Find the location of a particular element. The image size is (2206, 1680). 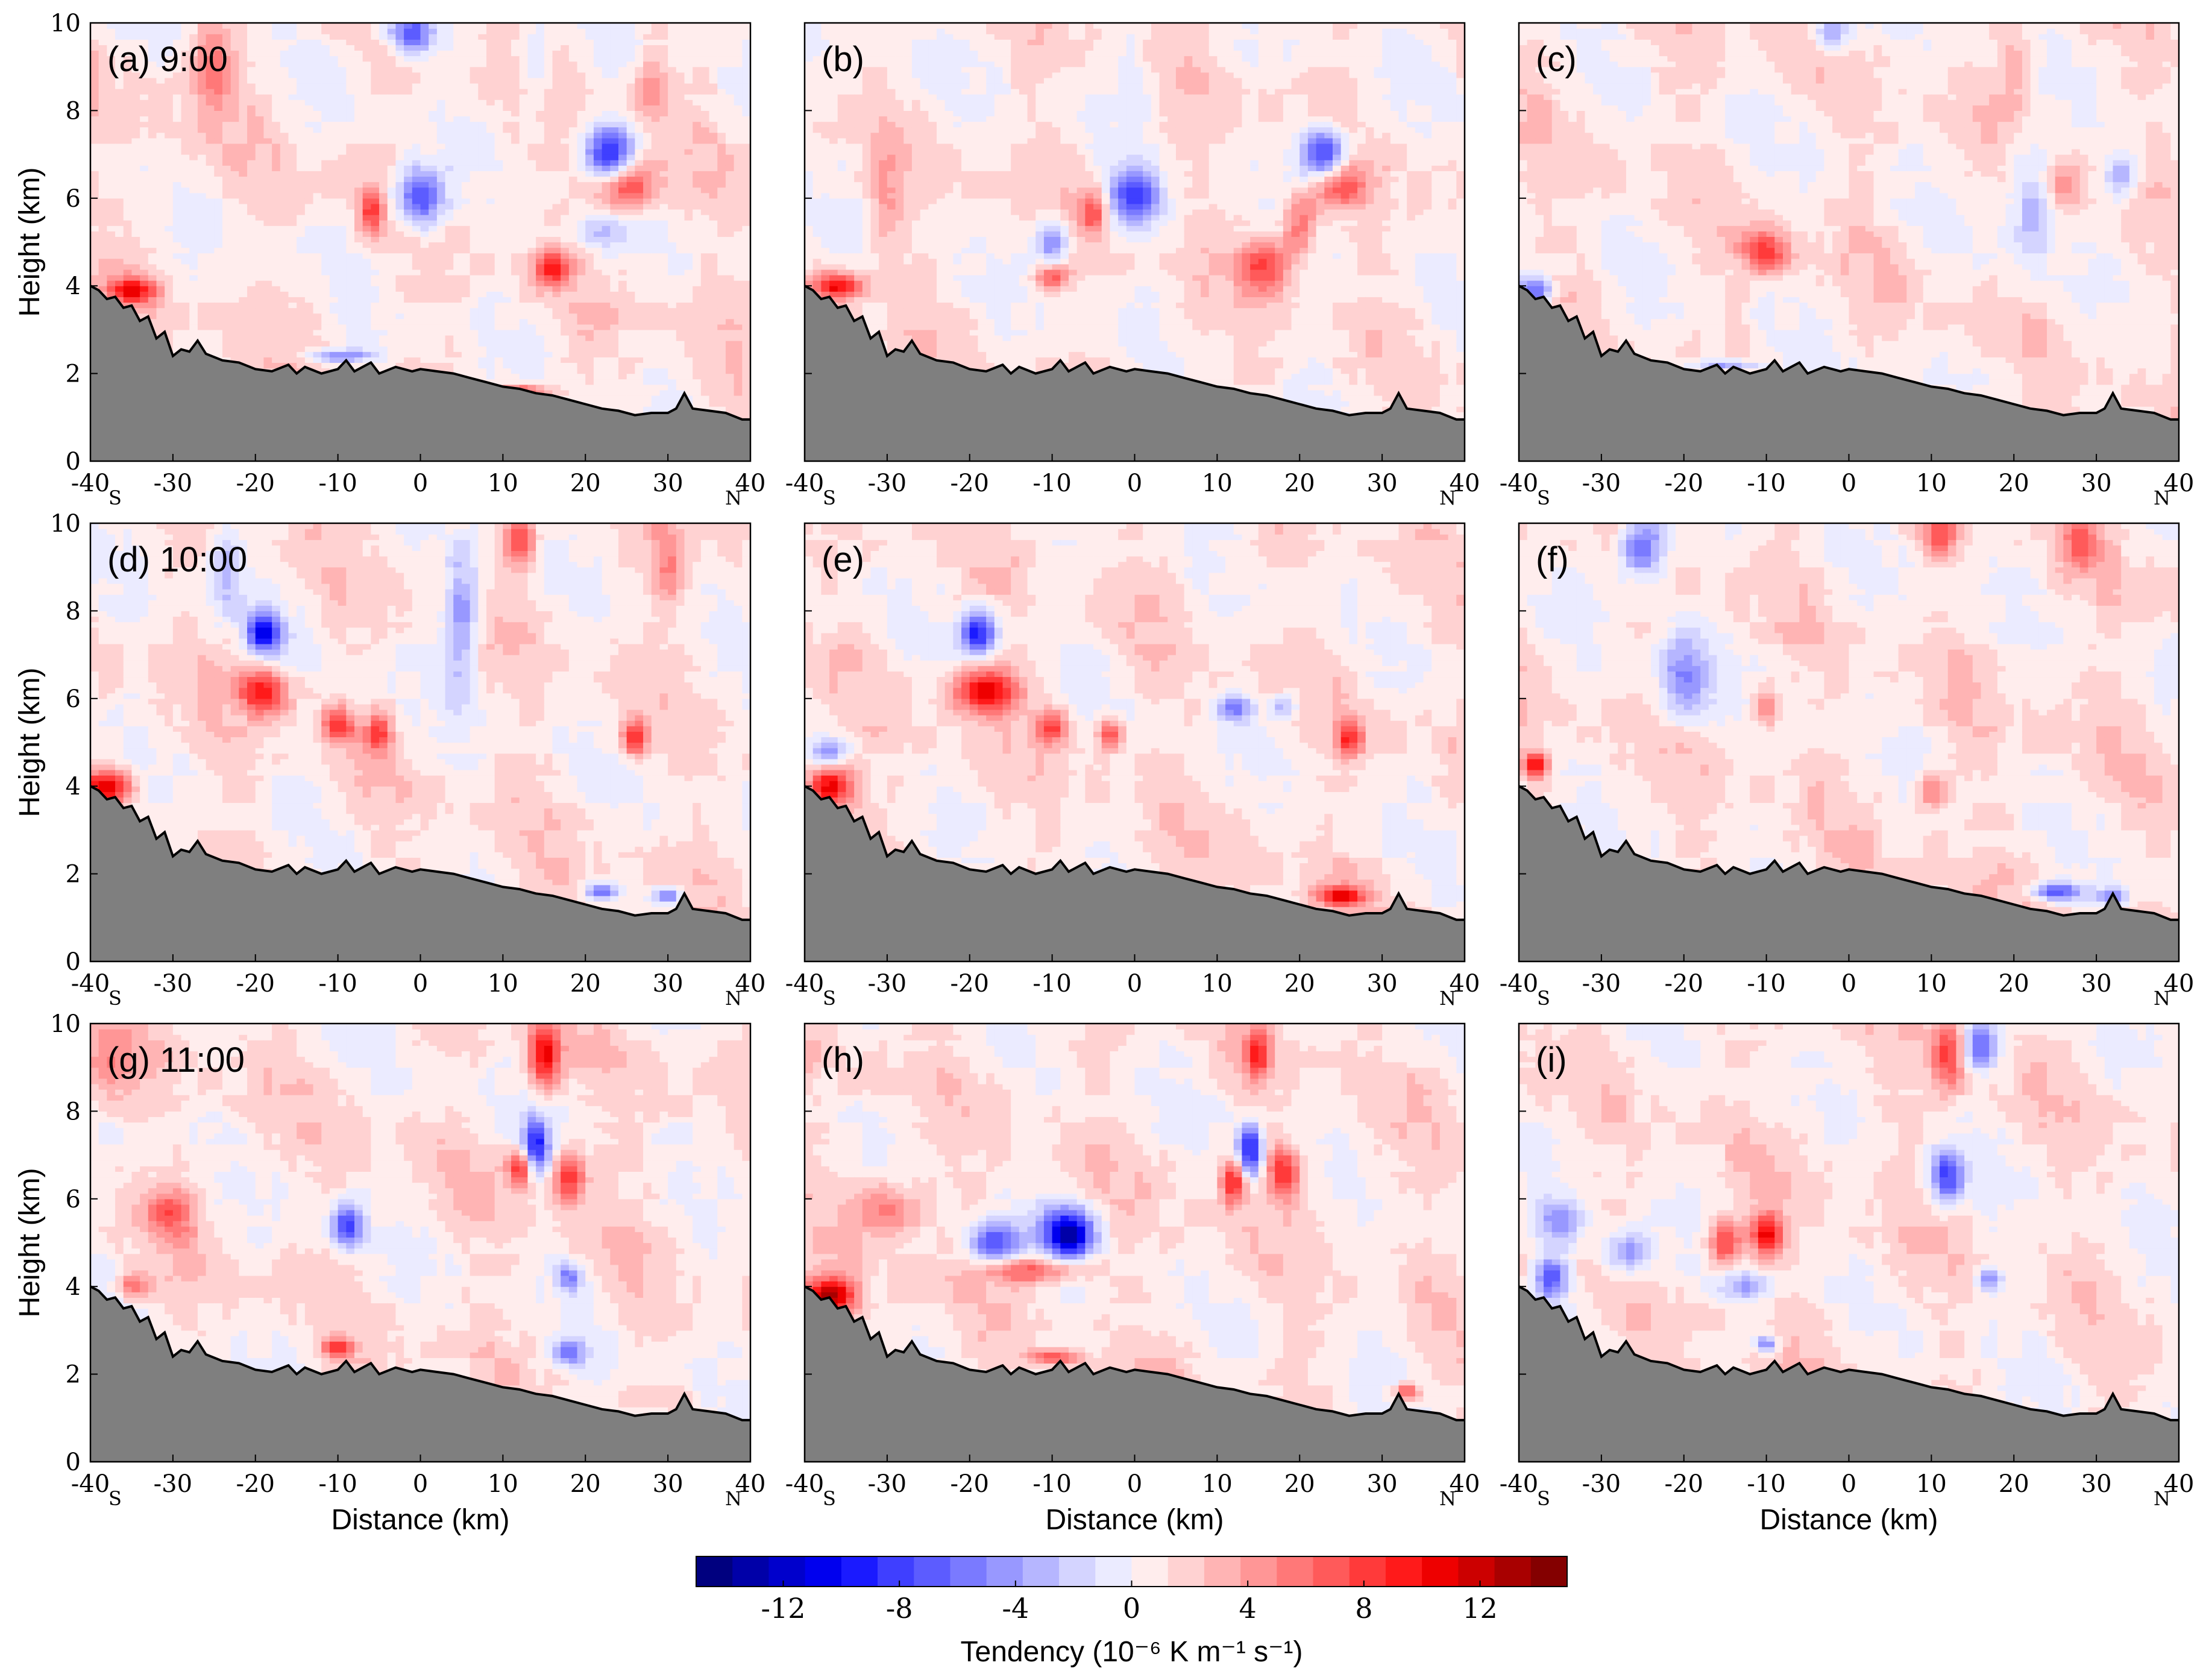

panel is located at coordinates (420, 242).